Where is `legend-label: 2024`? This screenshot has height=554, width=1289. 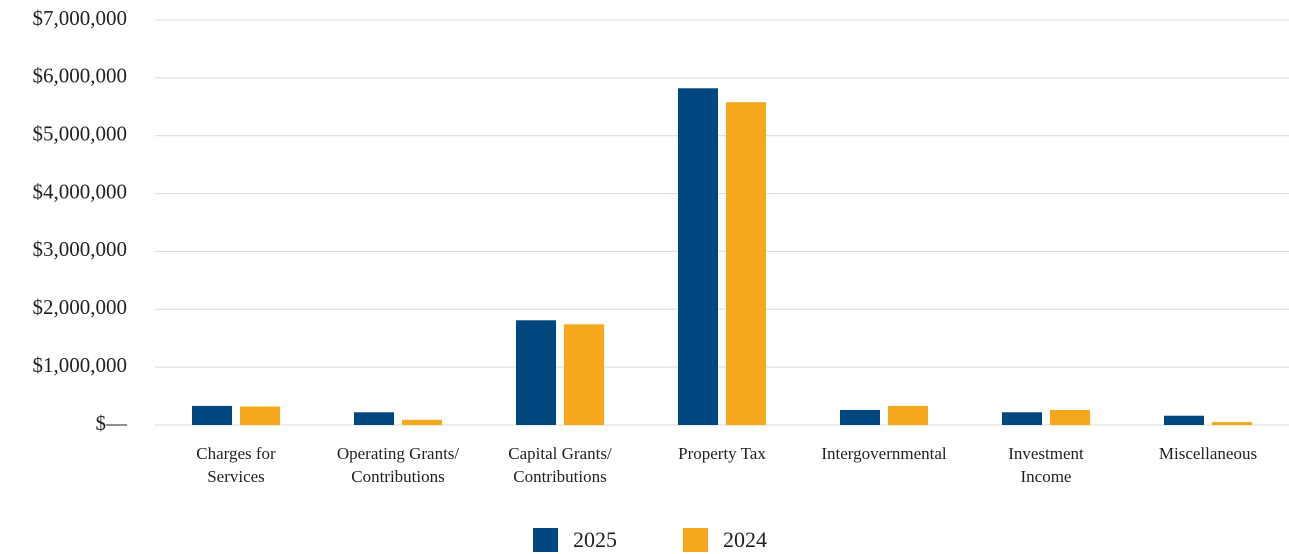
legend-label: 2024 is located at coordinates (745, 539).